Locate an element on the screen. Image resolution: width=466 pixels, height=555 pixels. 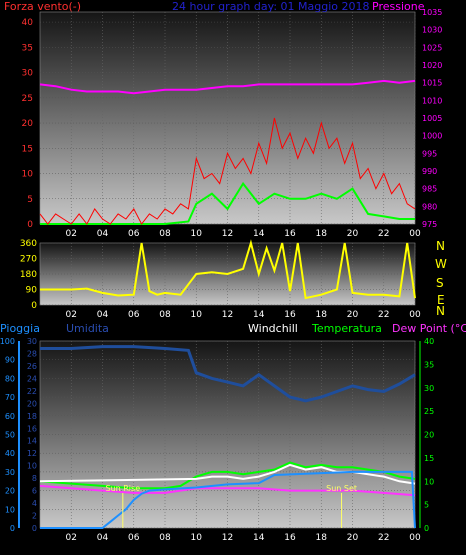
rain-tick-label: 80 is located at coordinates (10, 378).